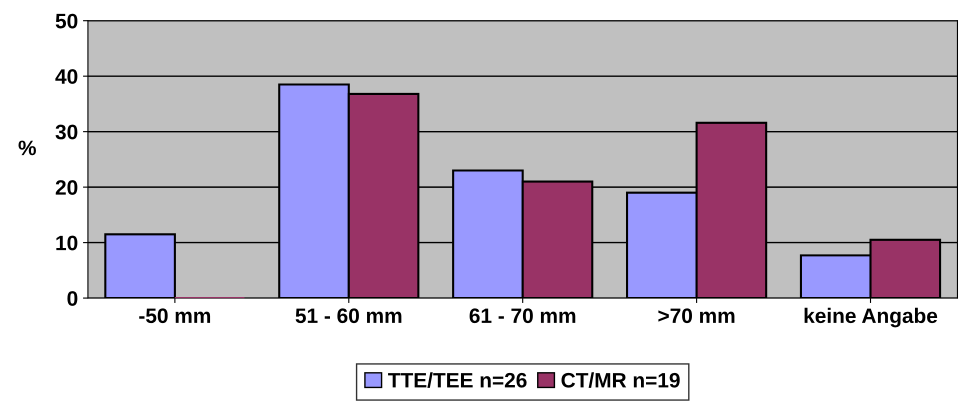  I want to click on x-tick-label: keine Angabe, so click(871, 318).